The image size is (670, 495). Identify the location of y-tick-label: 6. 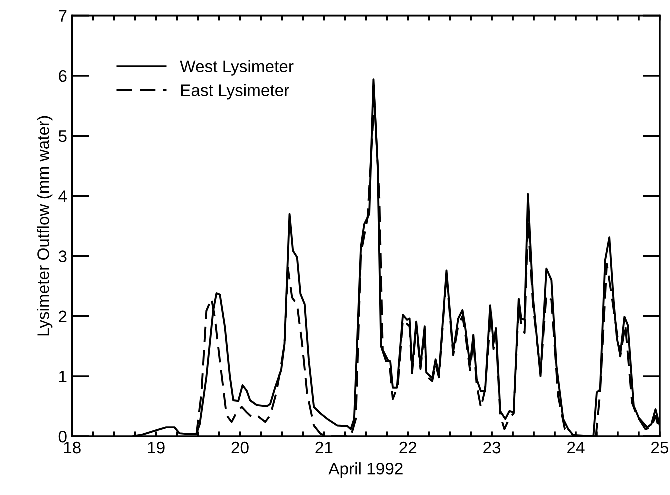
(63, 76).